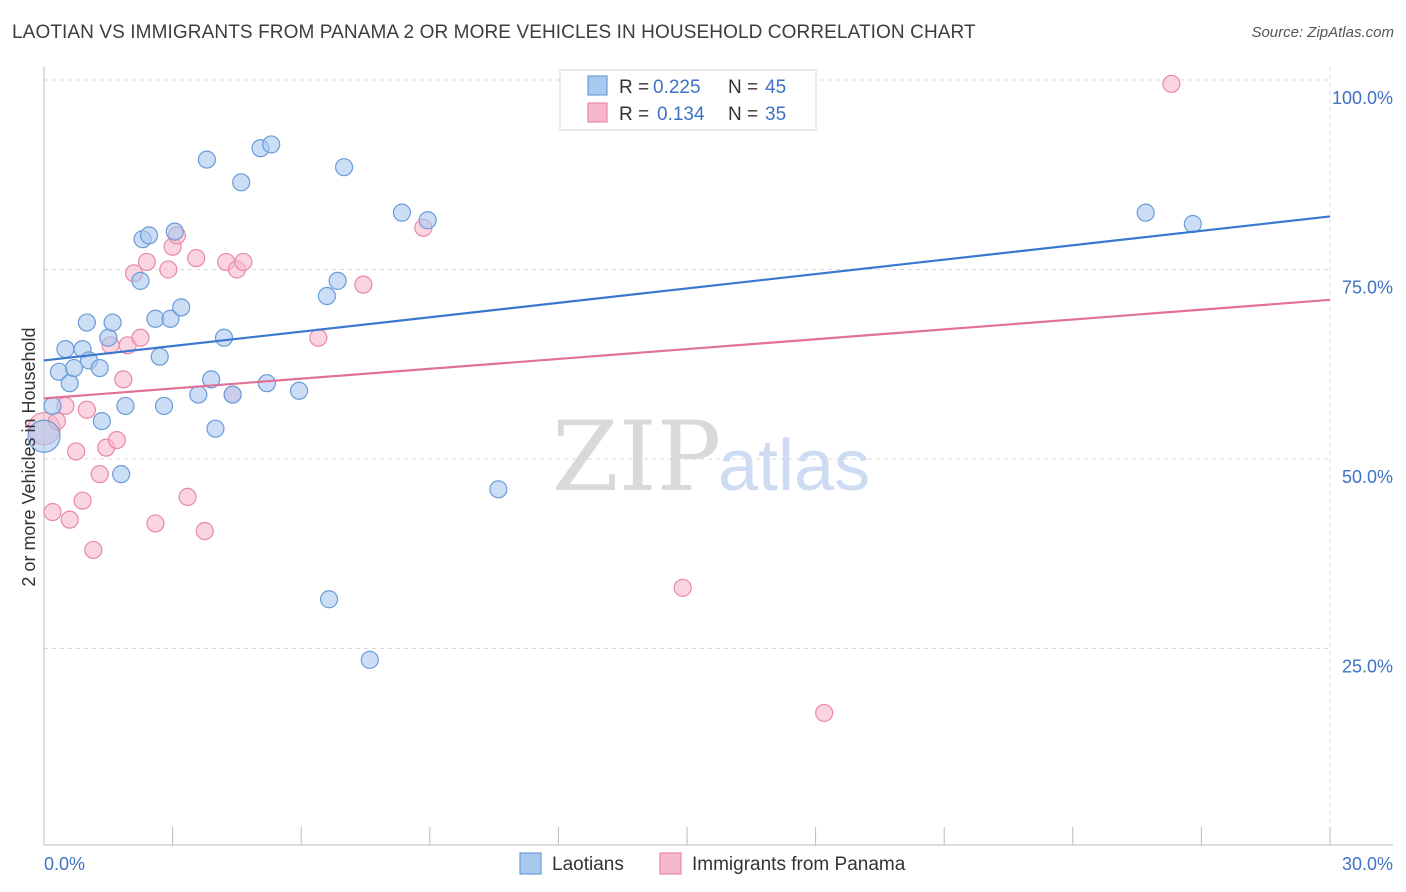  I want to click on legend-r-label-2: R =, so click(634, 114).